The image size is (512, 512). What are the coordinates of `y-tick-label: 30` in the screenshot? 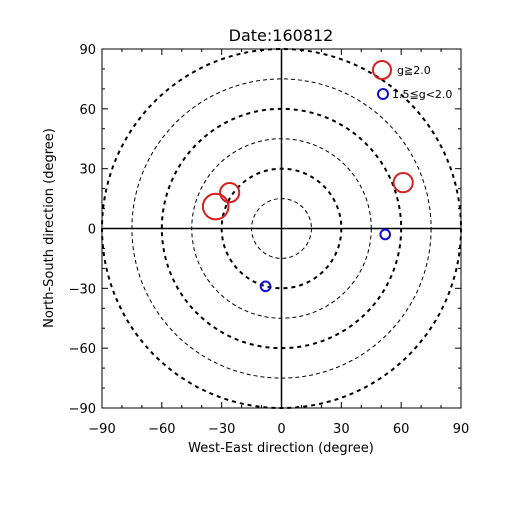 It's located at (87, 170).